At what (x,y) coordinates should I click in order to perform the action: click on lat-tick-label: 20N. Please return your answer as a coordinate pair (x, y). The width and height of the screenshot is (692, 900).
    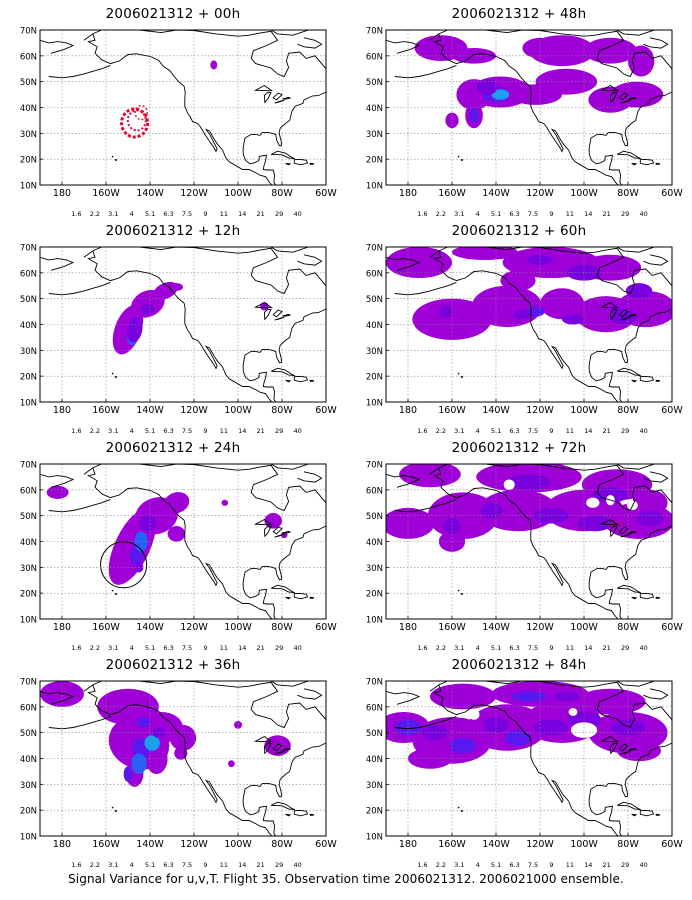
    Looking at the image, I should click on (374, 161).